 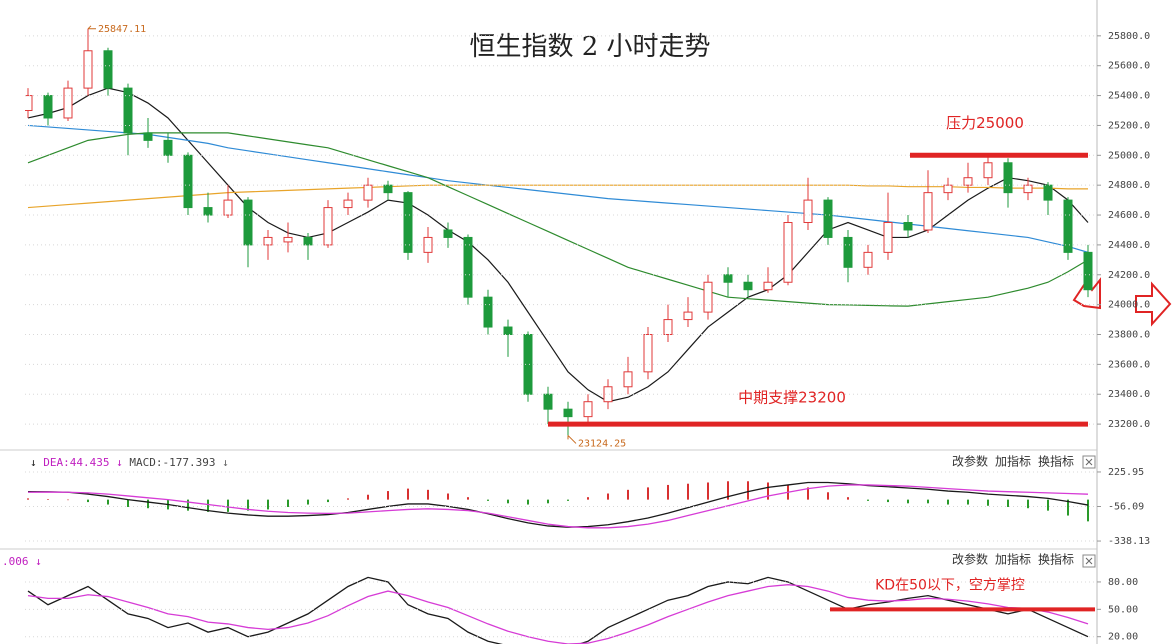 I want to click on panel, so click(x=558, y=610).